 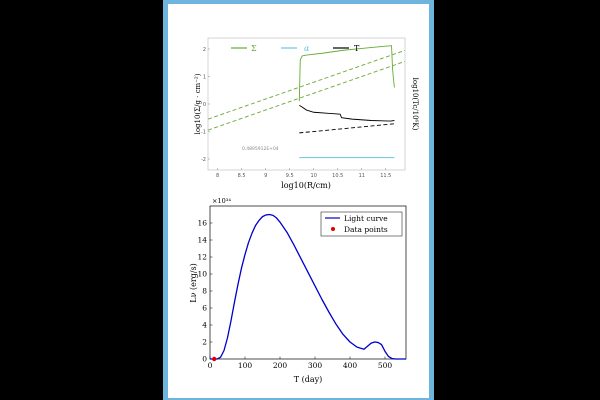 What do you see at coordinates (314, 176) in the screenshot?
I see `top-x-tick-label: 10` at bounding box center [314, 176].